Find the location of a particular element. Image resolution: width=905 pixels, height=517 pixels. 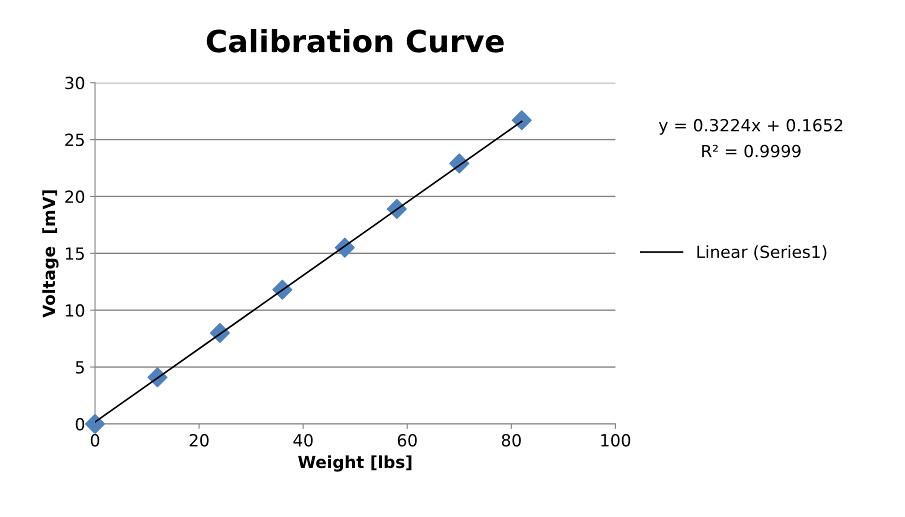

y-tick-label: 10 is located at coordinates (75, 310).